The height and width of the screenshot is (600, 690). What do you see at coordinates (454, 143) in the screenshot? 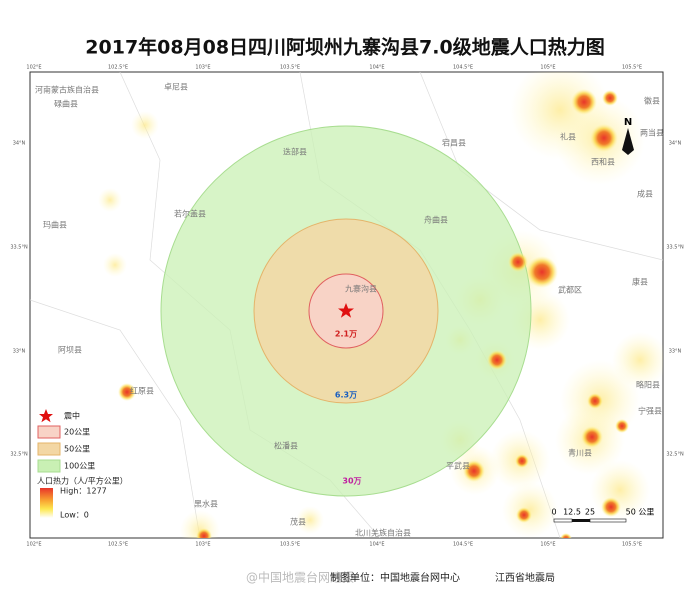
I see `place-label: 宕昌县` at bounding box center [454, 143].